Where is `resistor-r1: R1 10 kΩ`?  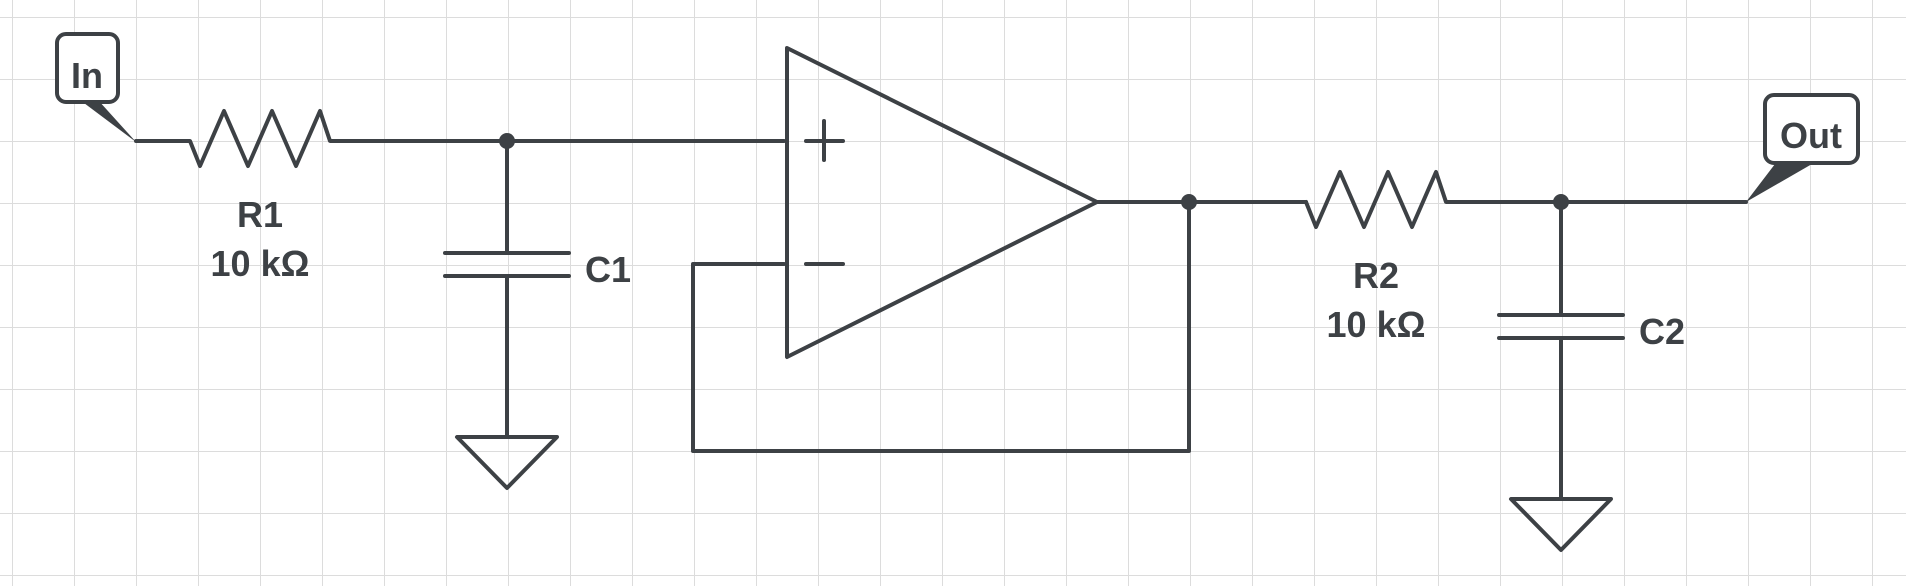 resistor-r1: R1 10 kΩ is located at coordinates (321, 196).